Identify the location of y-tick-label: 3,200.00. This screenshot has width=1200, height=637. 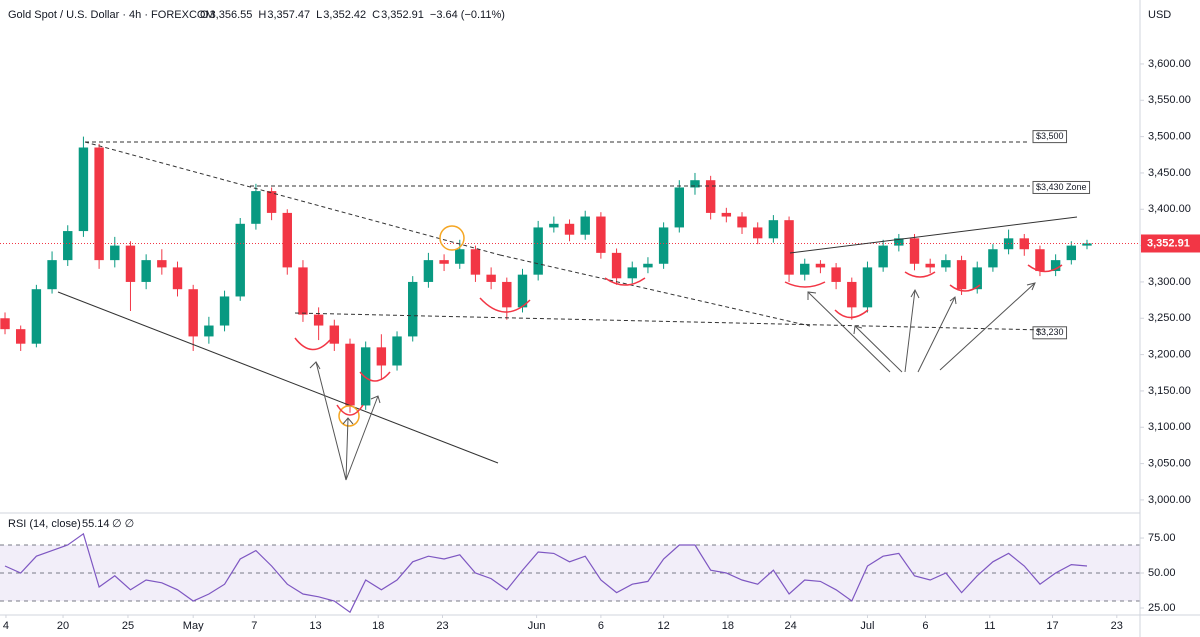
(1169, 355).